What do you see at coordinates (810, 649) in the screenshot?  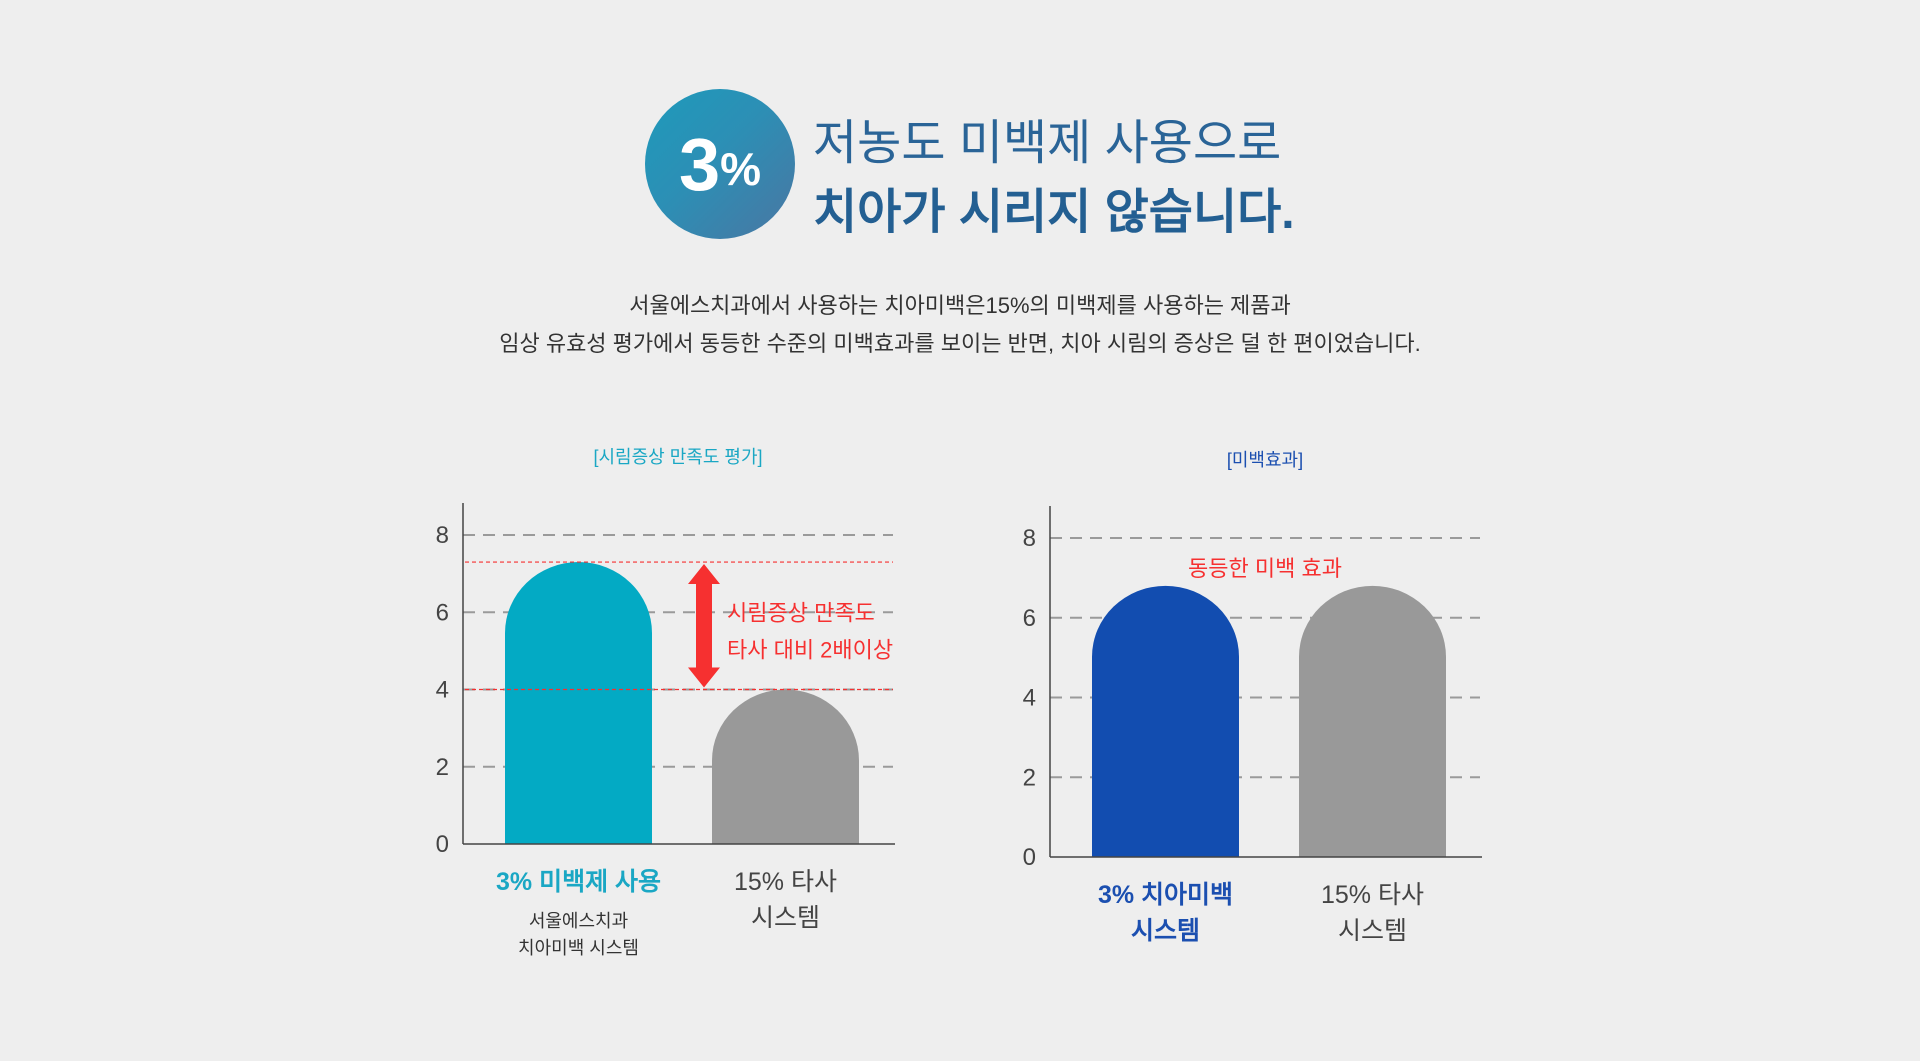 I see `annotation-text: 타사 대비 2배이상` at bounding box center [810, 649].